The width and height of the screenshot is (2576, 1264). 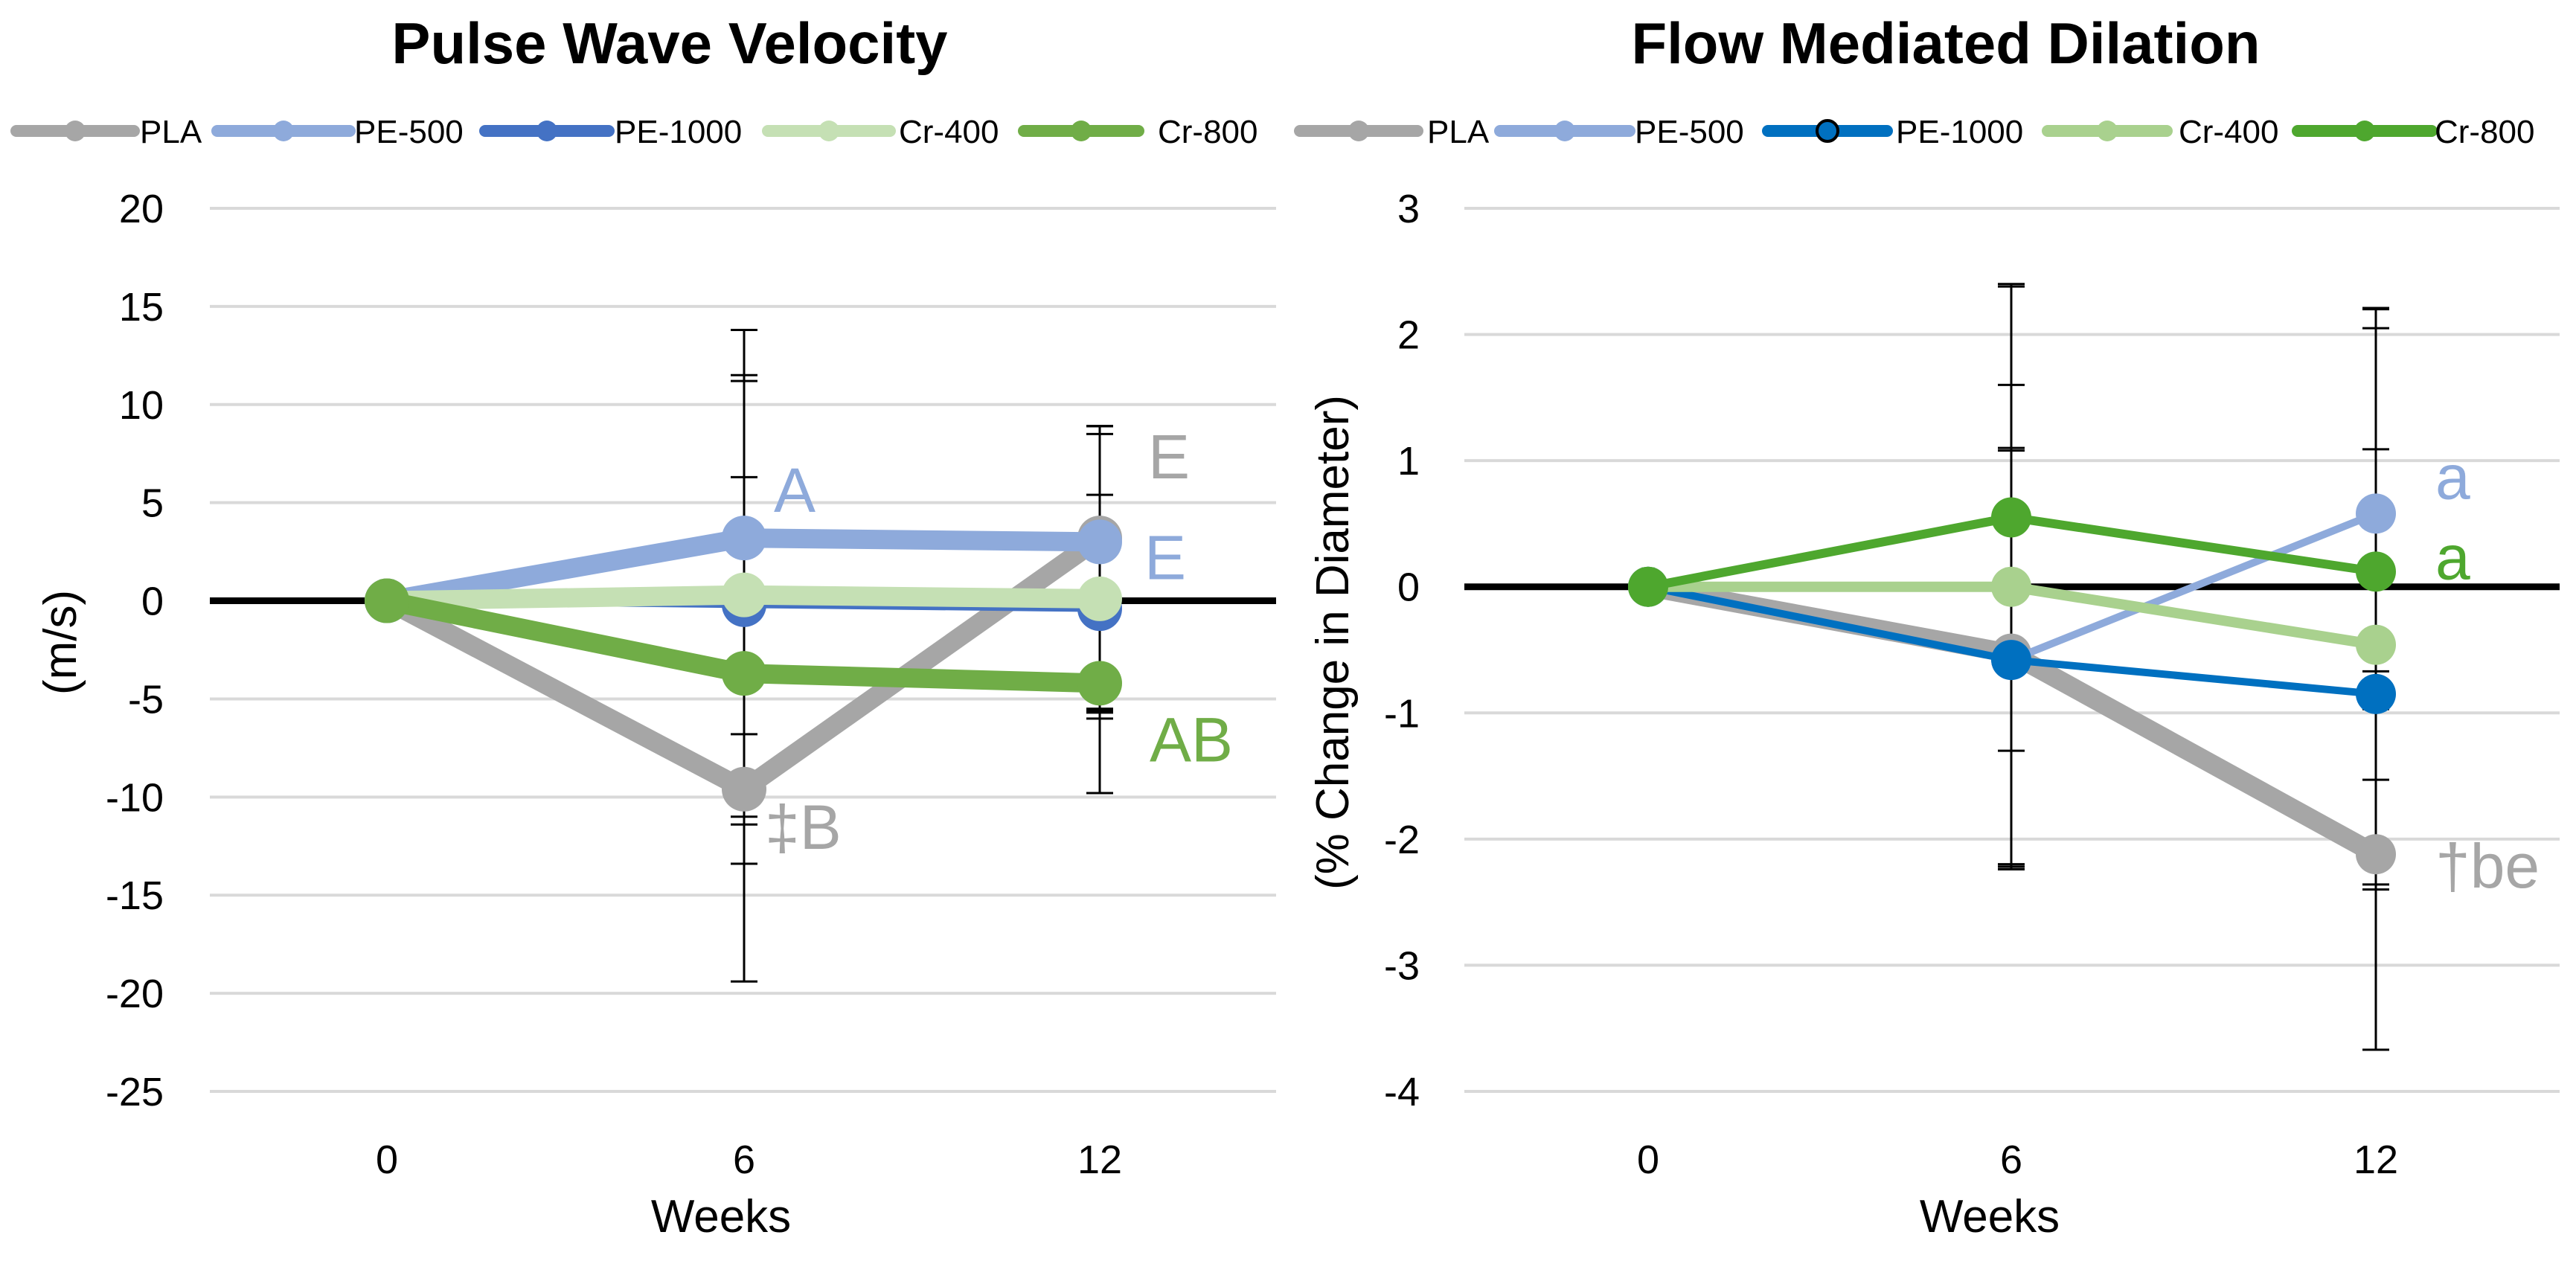 What do you see at coordinates (1192, 739) in the screenshot?
I see `annotation-label: AB` at bounding box center [1192, 739].